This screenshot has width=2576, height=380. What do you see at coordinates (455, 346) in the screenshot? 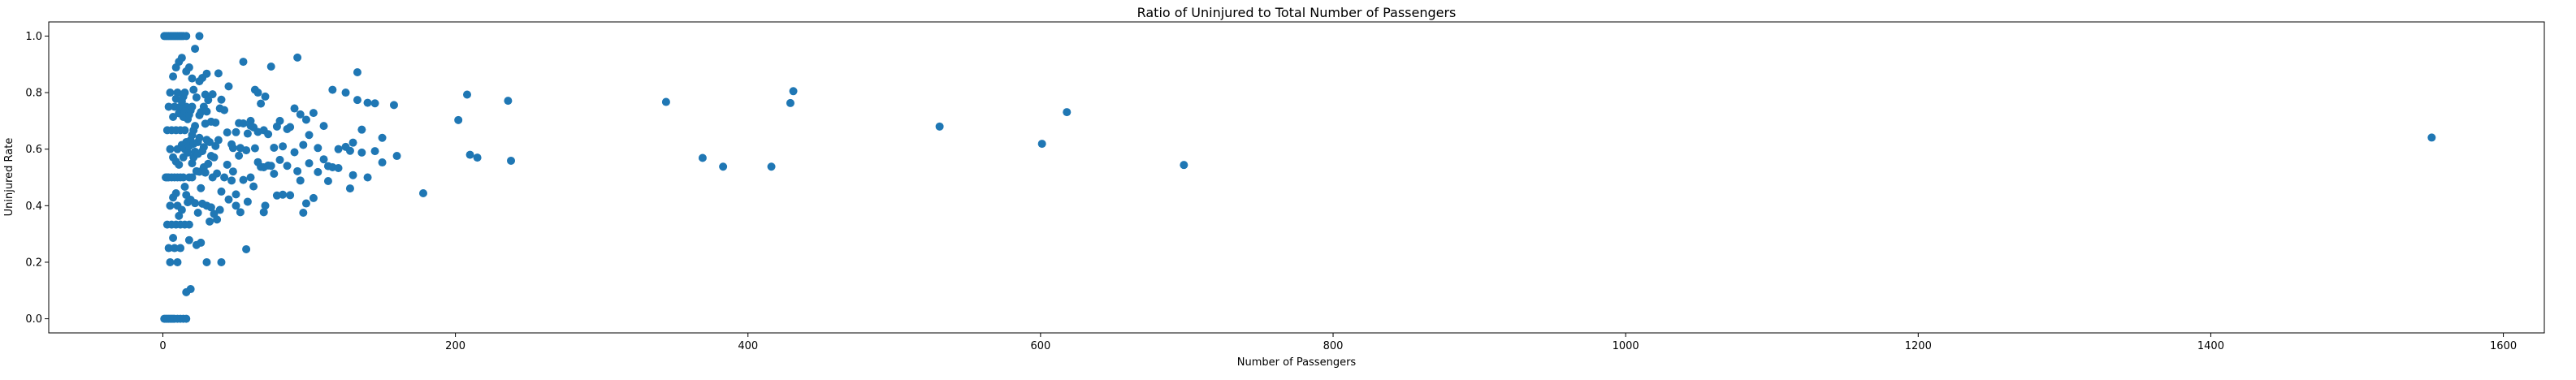
I see `x-tick-label: 200` at bounding box center [455, 346].